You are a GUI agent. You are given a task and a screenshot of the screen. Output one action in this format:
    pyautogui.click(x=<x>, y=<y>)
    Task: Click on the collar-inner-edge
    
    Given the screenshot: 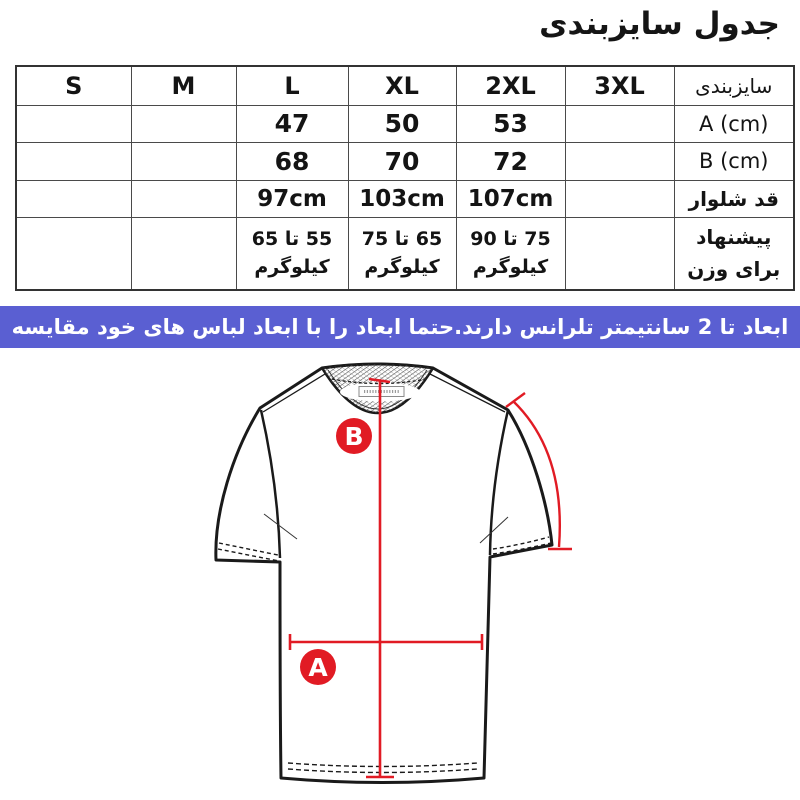 What is the action you would take?
    pyautogui.click(x=377, y=389)
    